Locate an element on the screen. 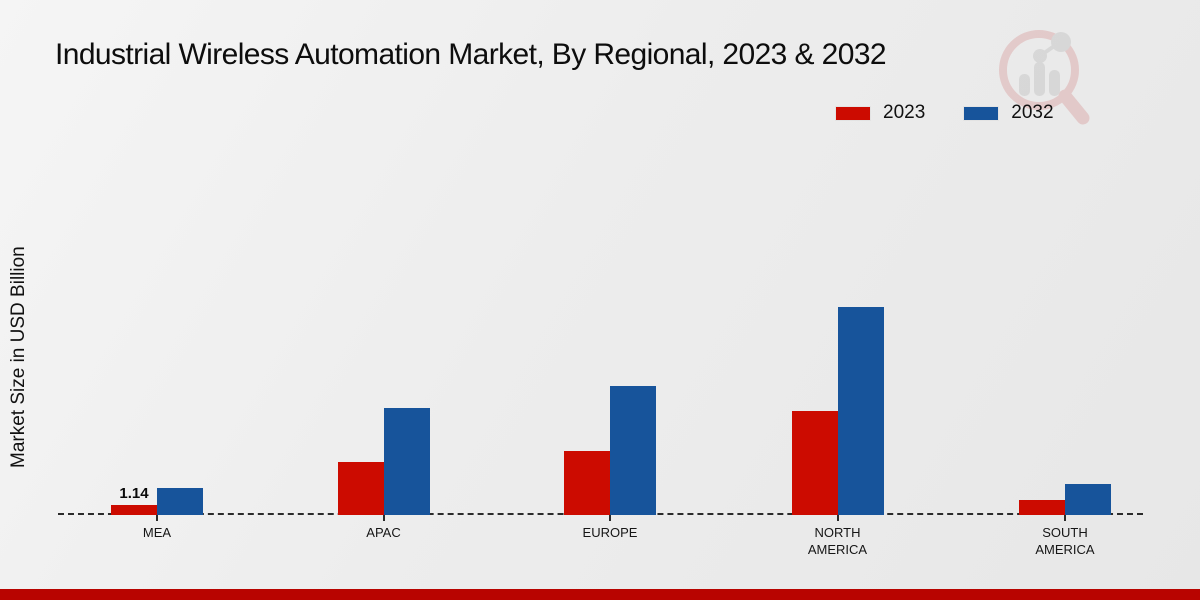 This screenshot has height=600, width=1200. bar-2023-apac is located at coordinates (360, 488).